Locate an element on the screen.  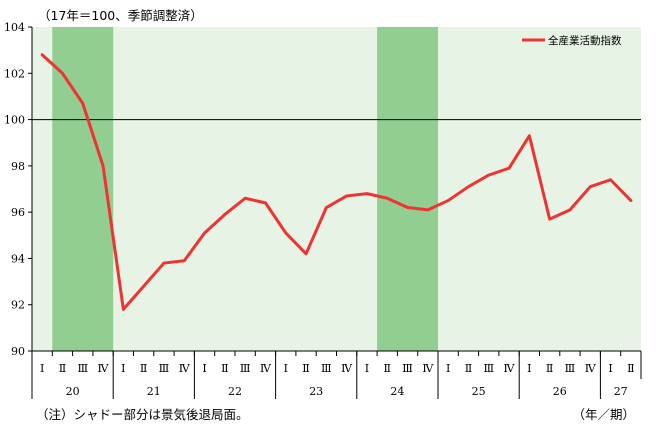
year-label: 20 is located at coordinates (73, 391).